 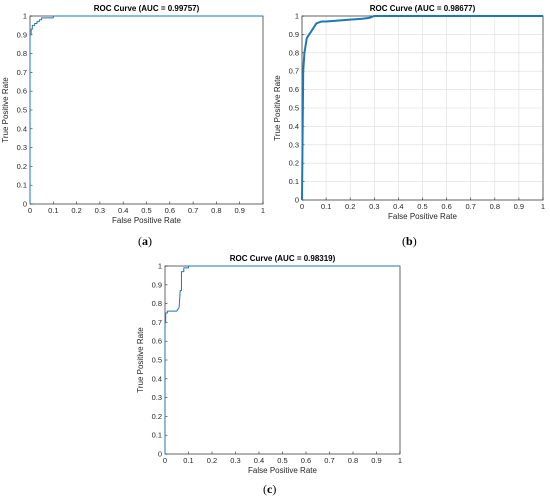 What do you see at coordinates (283, 258) in the screenshot?
I see `chart-title: ROC Curve (AUC = 0.98319)` at bounding box center [283, 258].